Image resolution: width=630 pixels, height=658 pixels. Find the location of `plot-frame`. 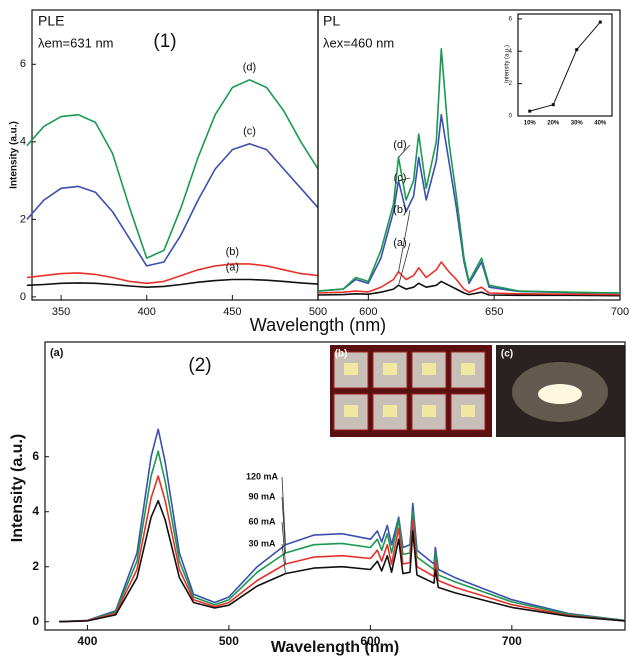

plot-frame is located at coordinates (565, 65).